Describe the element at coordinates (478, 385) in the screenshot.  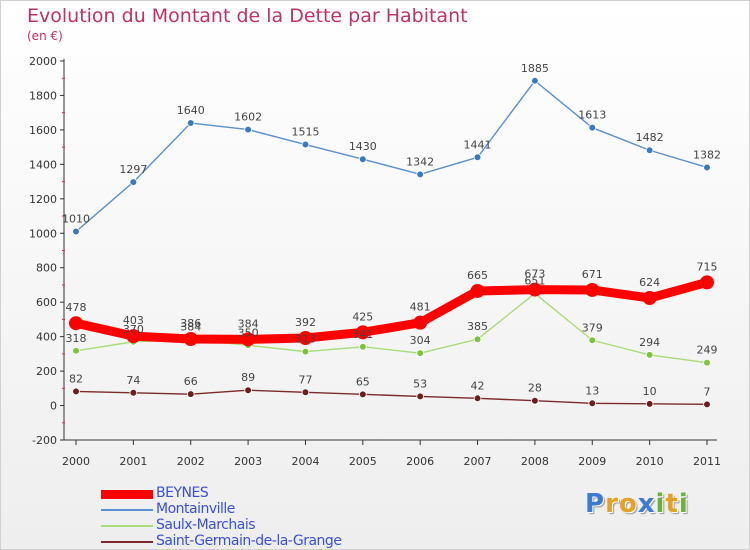
I see `data-label-saint-germain-de-la-grange: 42` at that location.